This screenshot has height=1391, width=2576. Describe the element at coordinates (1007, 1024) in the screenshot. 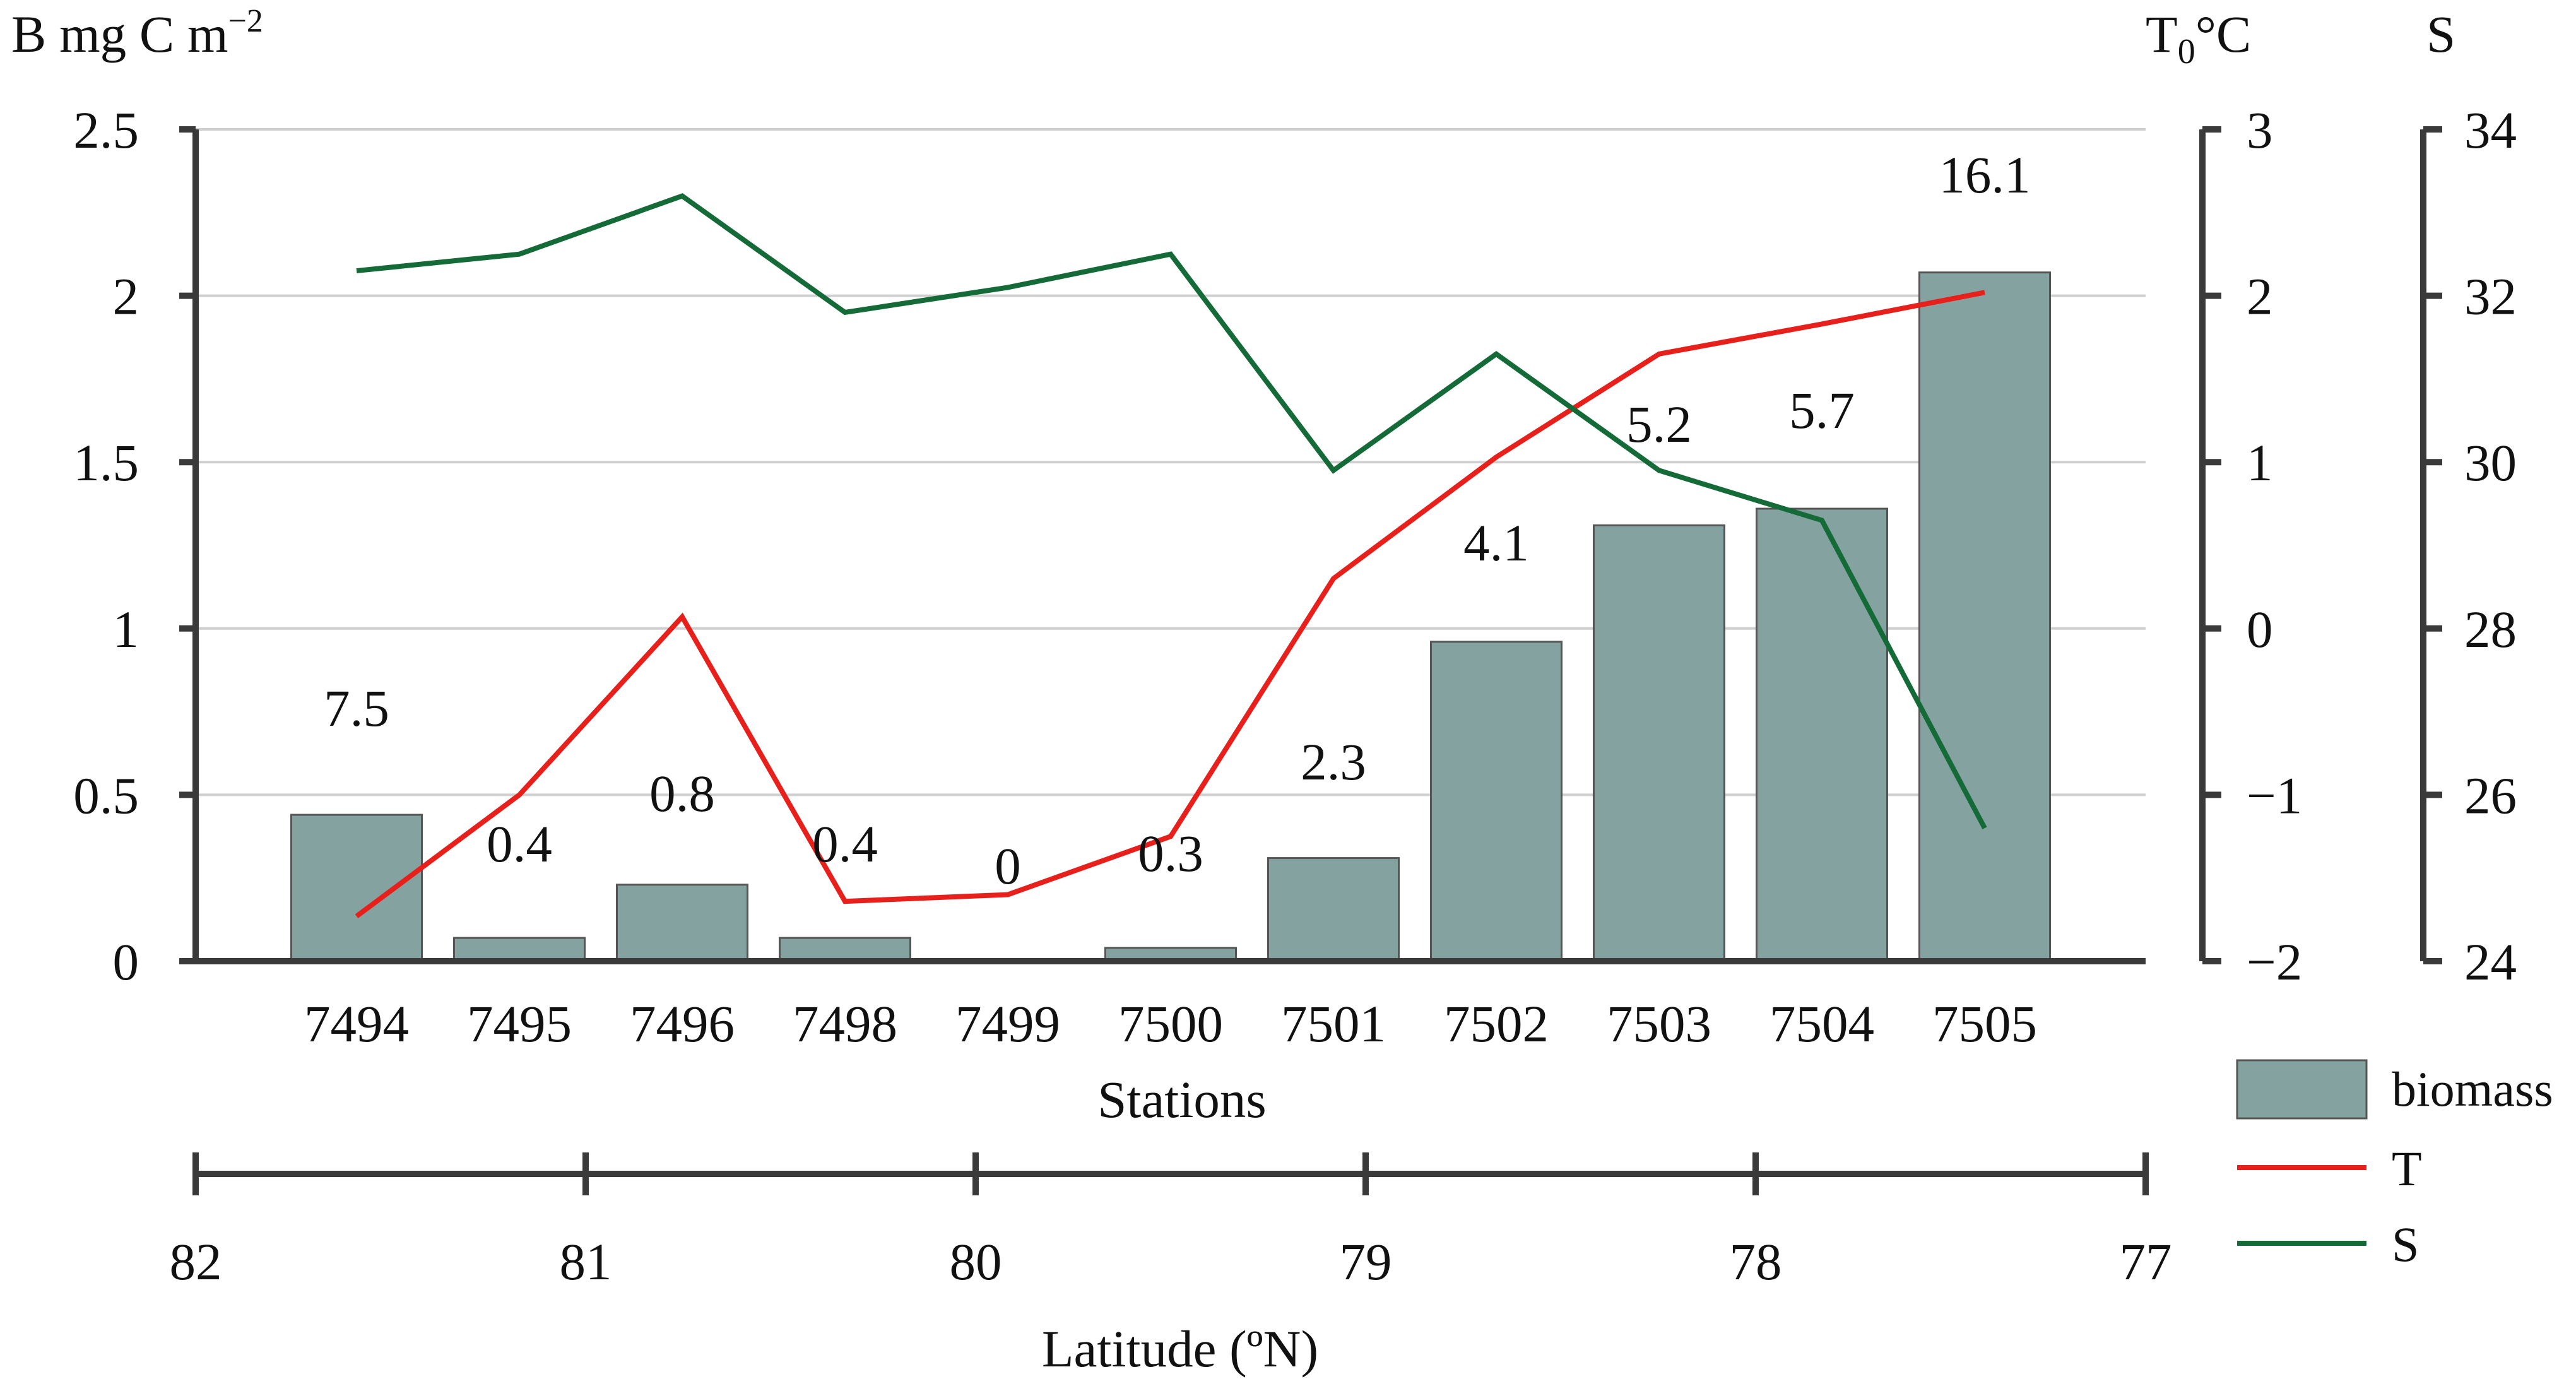

I see `x-tick-label-7499: 7499` at that location.